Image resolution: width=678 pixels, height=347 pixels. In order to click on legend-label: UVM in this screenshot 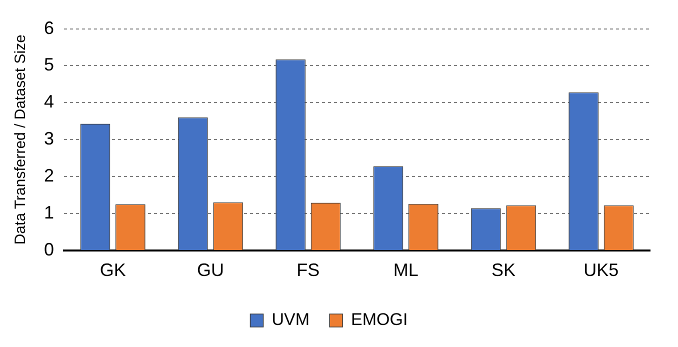, I will do `click(291, 320)`.